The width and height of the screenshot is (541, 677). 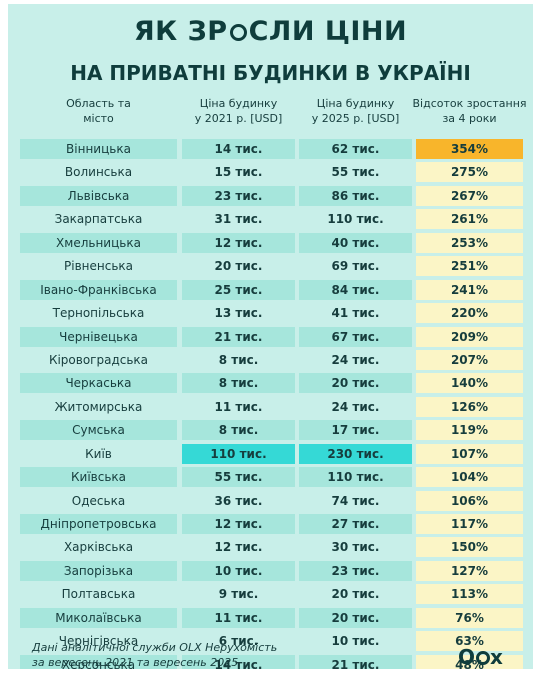 I want to click on region-cell: Черкаська, so click(x=98, y=383).